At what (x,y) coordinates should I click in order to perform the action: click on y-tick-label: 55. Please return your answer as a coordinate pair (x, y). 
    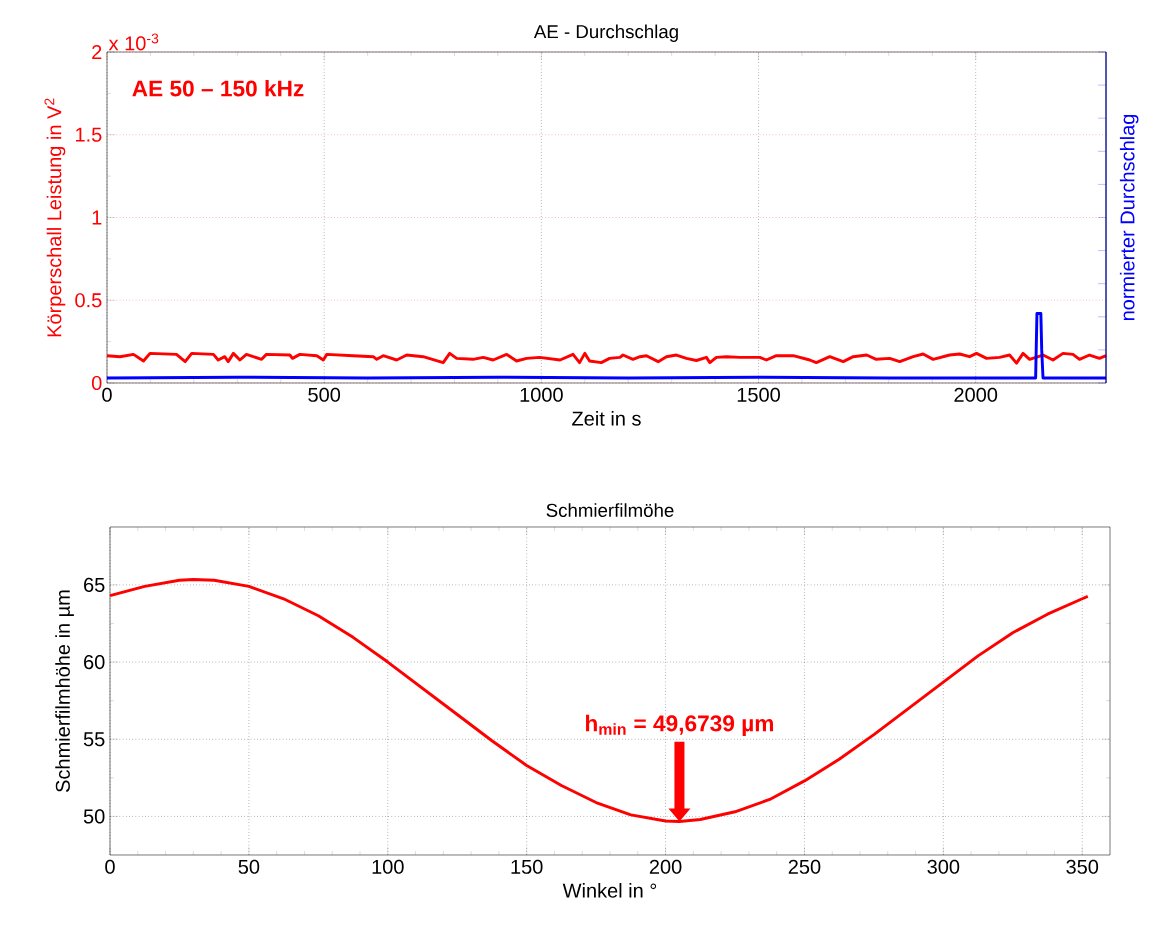
    Looking at the image, I should click on (94, 739).